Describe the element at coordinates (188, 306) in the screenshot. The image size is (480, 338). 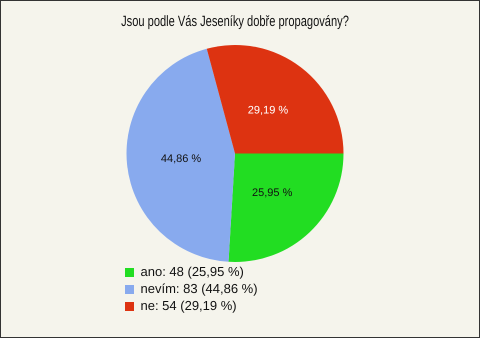
I see `legend-label: ne: 54 (29,19 %)` at that location.